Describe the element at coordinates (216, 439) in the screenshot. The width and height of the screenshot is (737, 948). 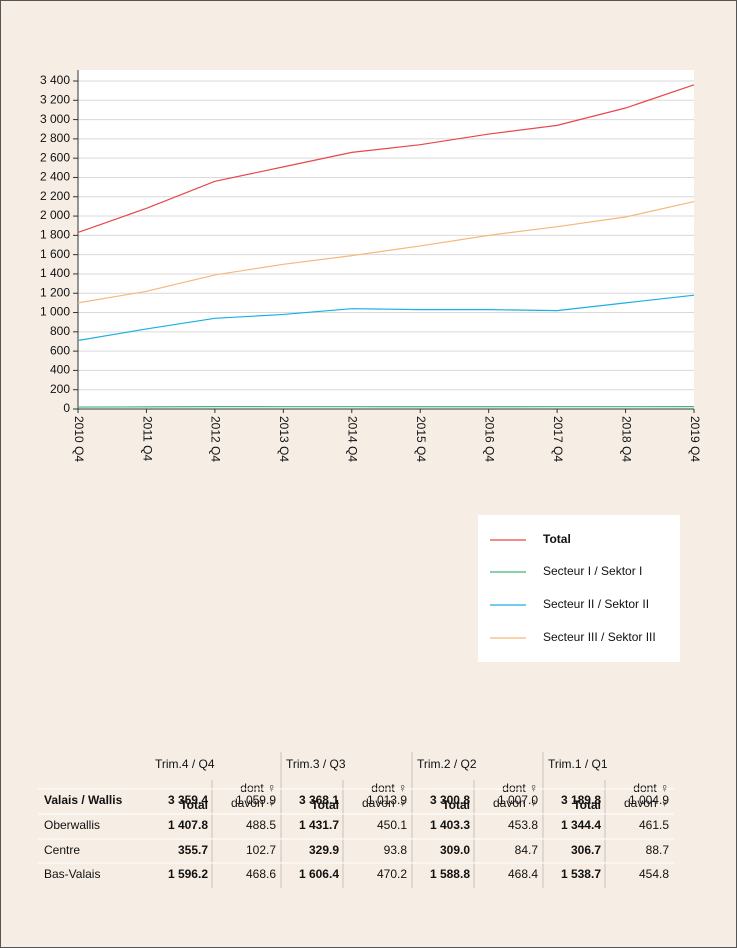
I see `x-tick-label: 2012 Q4` at that location.